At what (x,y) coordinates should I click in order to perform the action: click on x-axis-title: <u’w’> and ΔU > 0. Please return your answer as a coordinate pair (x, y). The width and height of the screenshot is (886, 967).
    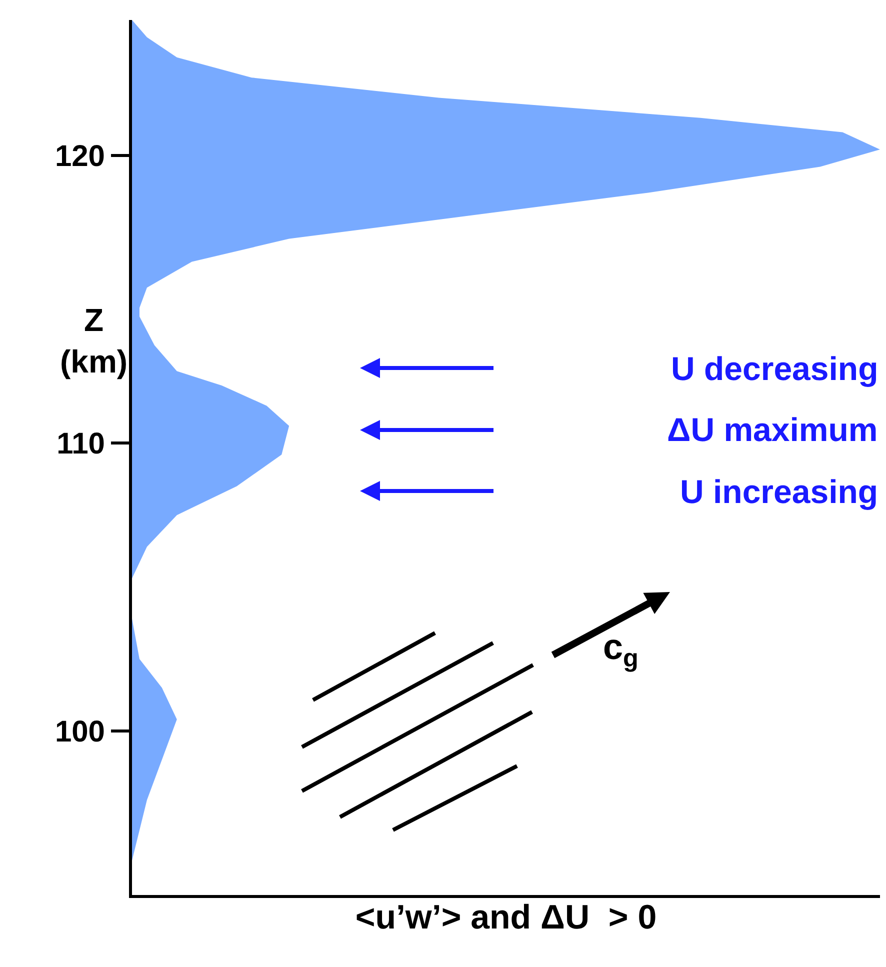
    Looking at the image, I should click on (506, 917).